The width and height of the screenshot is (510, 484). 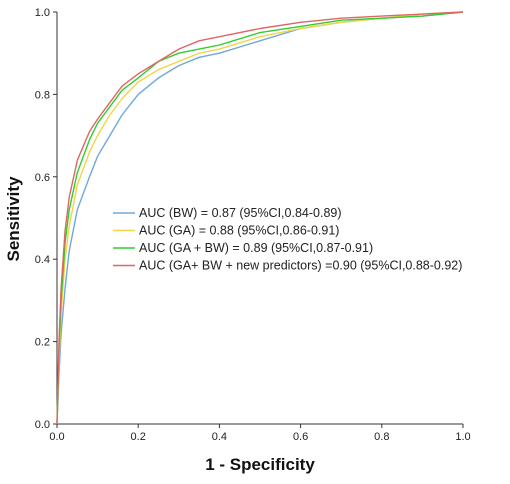 I want to click on legend-label: AUC (GA) = 0.88 (95%CI,0.86-0.91), so click(x=239, y=231).